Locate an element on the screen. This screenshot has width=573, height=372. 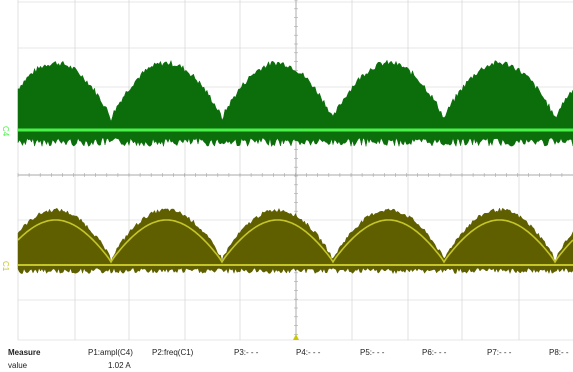
measure-value-p1: 1.02 A is located at coordinates (119, 365).